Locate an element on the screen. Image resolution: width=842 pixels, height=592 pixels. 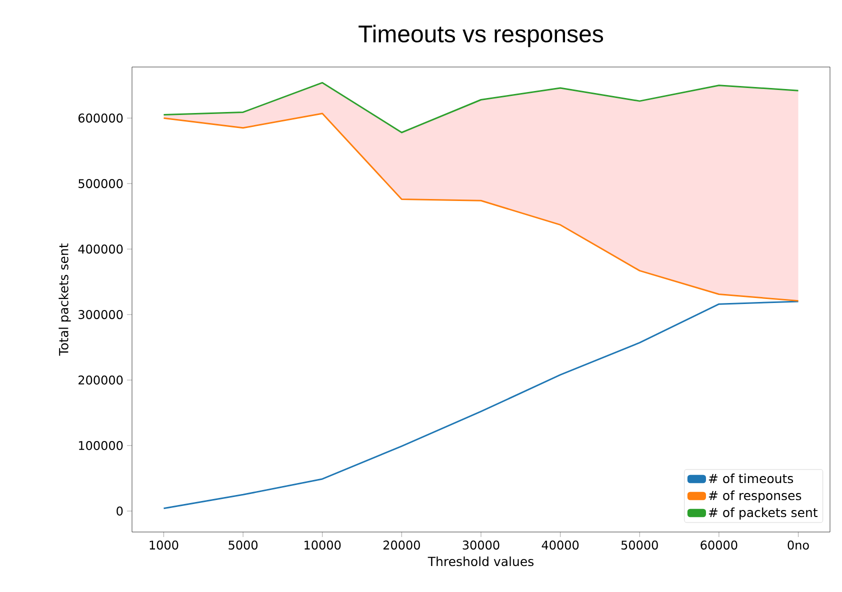
x-axis-title: Threshold values is located at coordinates (481, 561).